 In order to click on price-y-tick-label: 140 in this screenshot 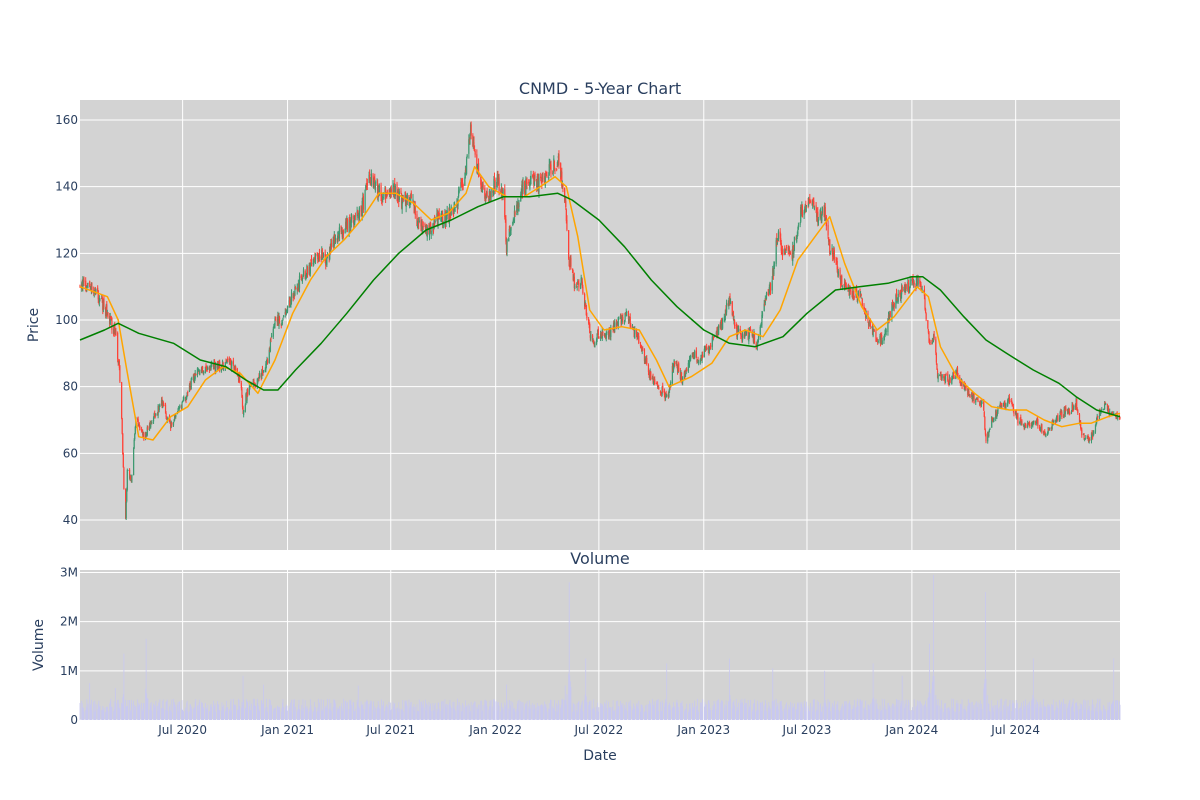, I will do `click(66, 187)`.